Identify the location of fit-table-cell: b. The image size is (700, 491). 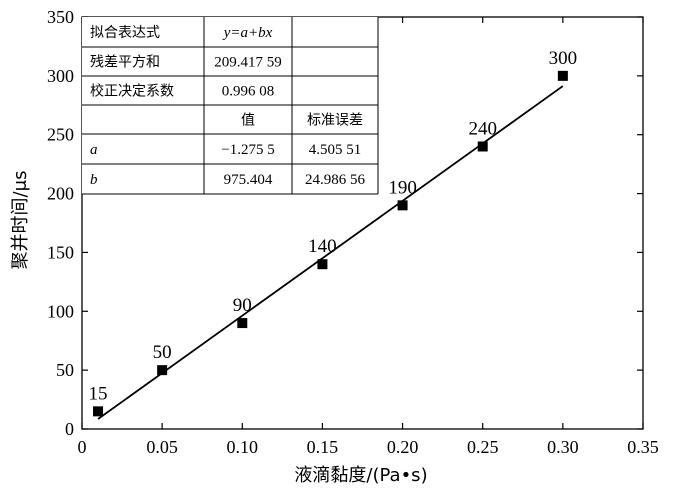
(94, 180).